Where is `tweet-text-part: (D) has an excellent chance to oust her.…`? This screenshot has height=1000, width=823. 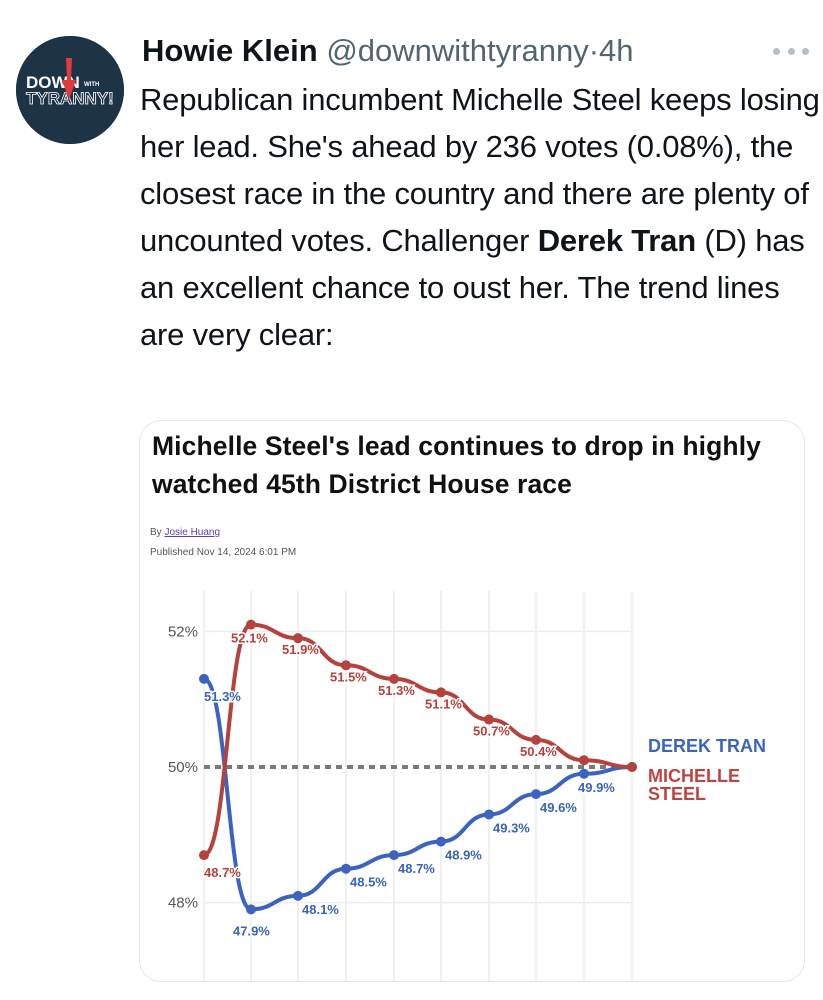 tweet-text-part: (D) has an excellent chance to oust her.… is located at coordinates (472, 287).